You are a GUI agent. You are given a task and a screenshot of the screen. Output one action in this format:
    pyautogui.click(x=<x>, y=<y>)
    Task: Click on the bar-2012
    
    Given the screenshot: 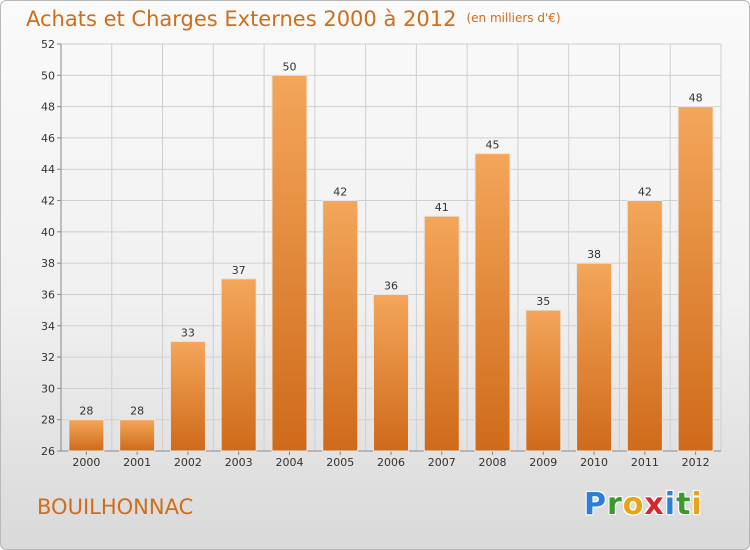 What is the action you would take?
    pyautogui.click(x=695, y=279)
    